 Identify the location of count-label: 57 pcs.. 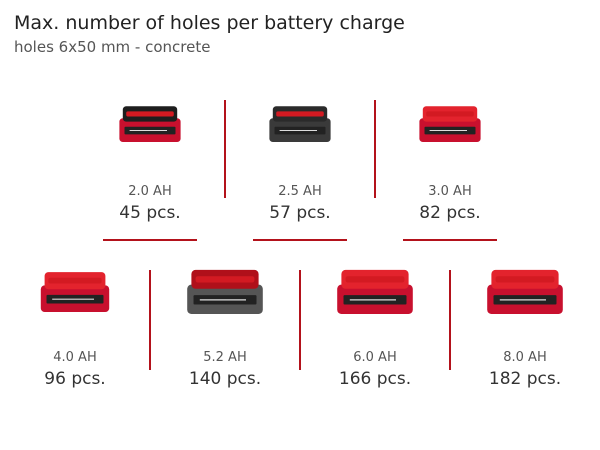
(299, 213).